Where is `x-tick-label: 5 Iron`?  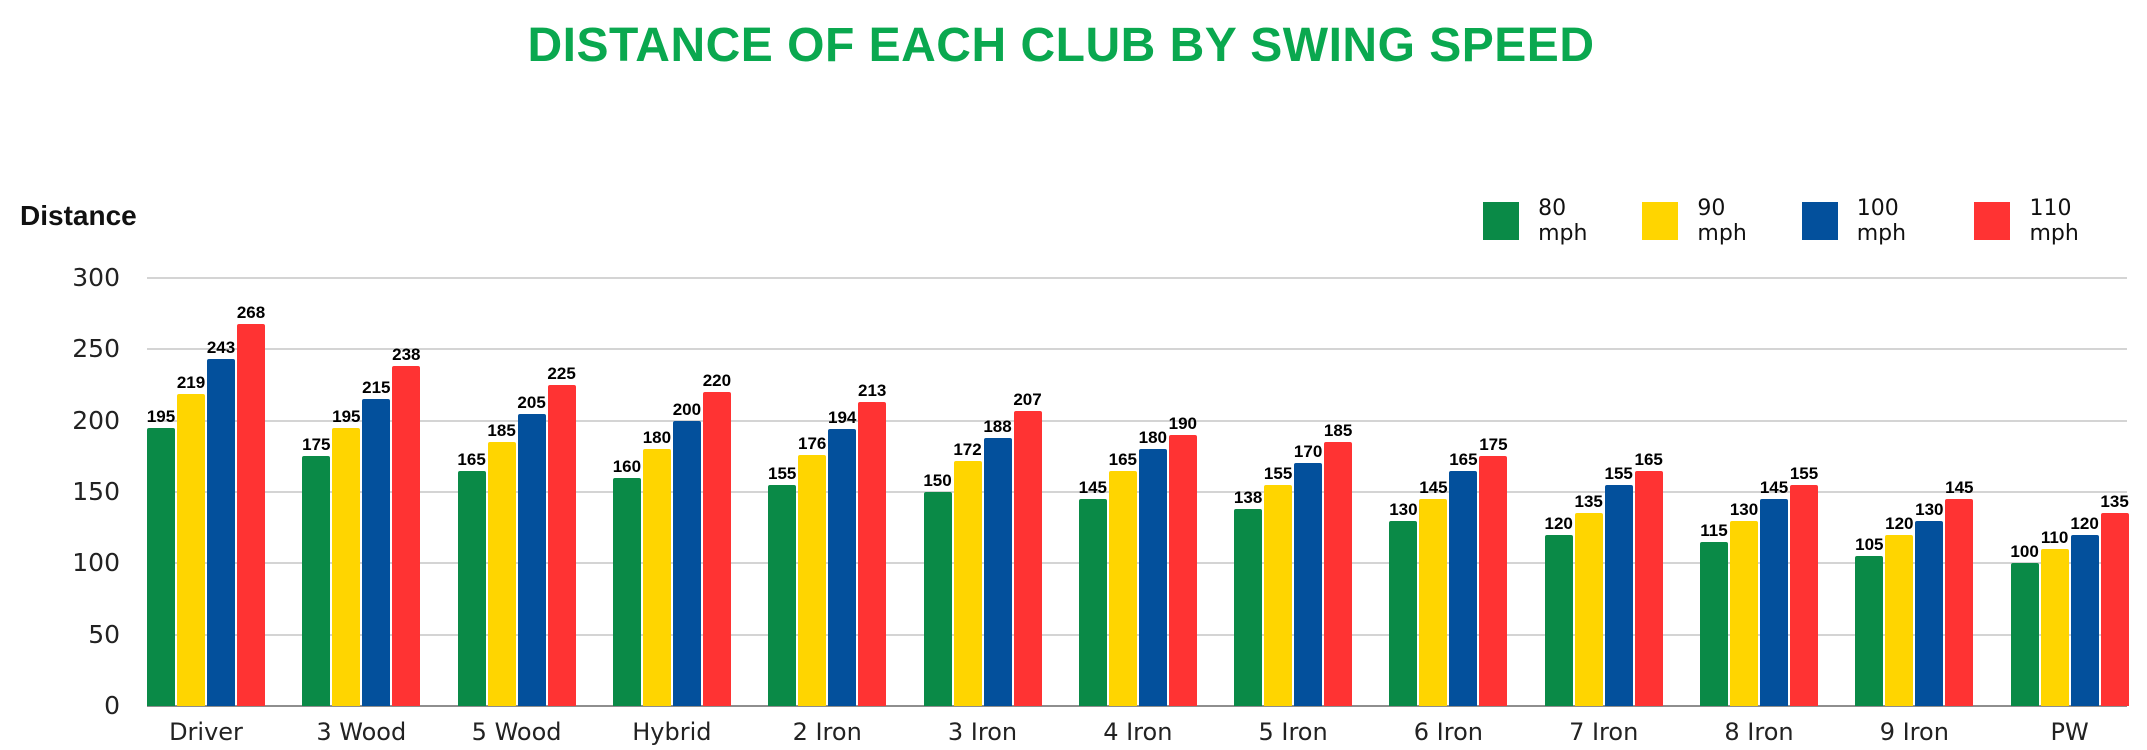
x-tick-label: 5 Iron is located at coordinates (1293, 732).